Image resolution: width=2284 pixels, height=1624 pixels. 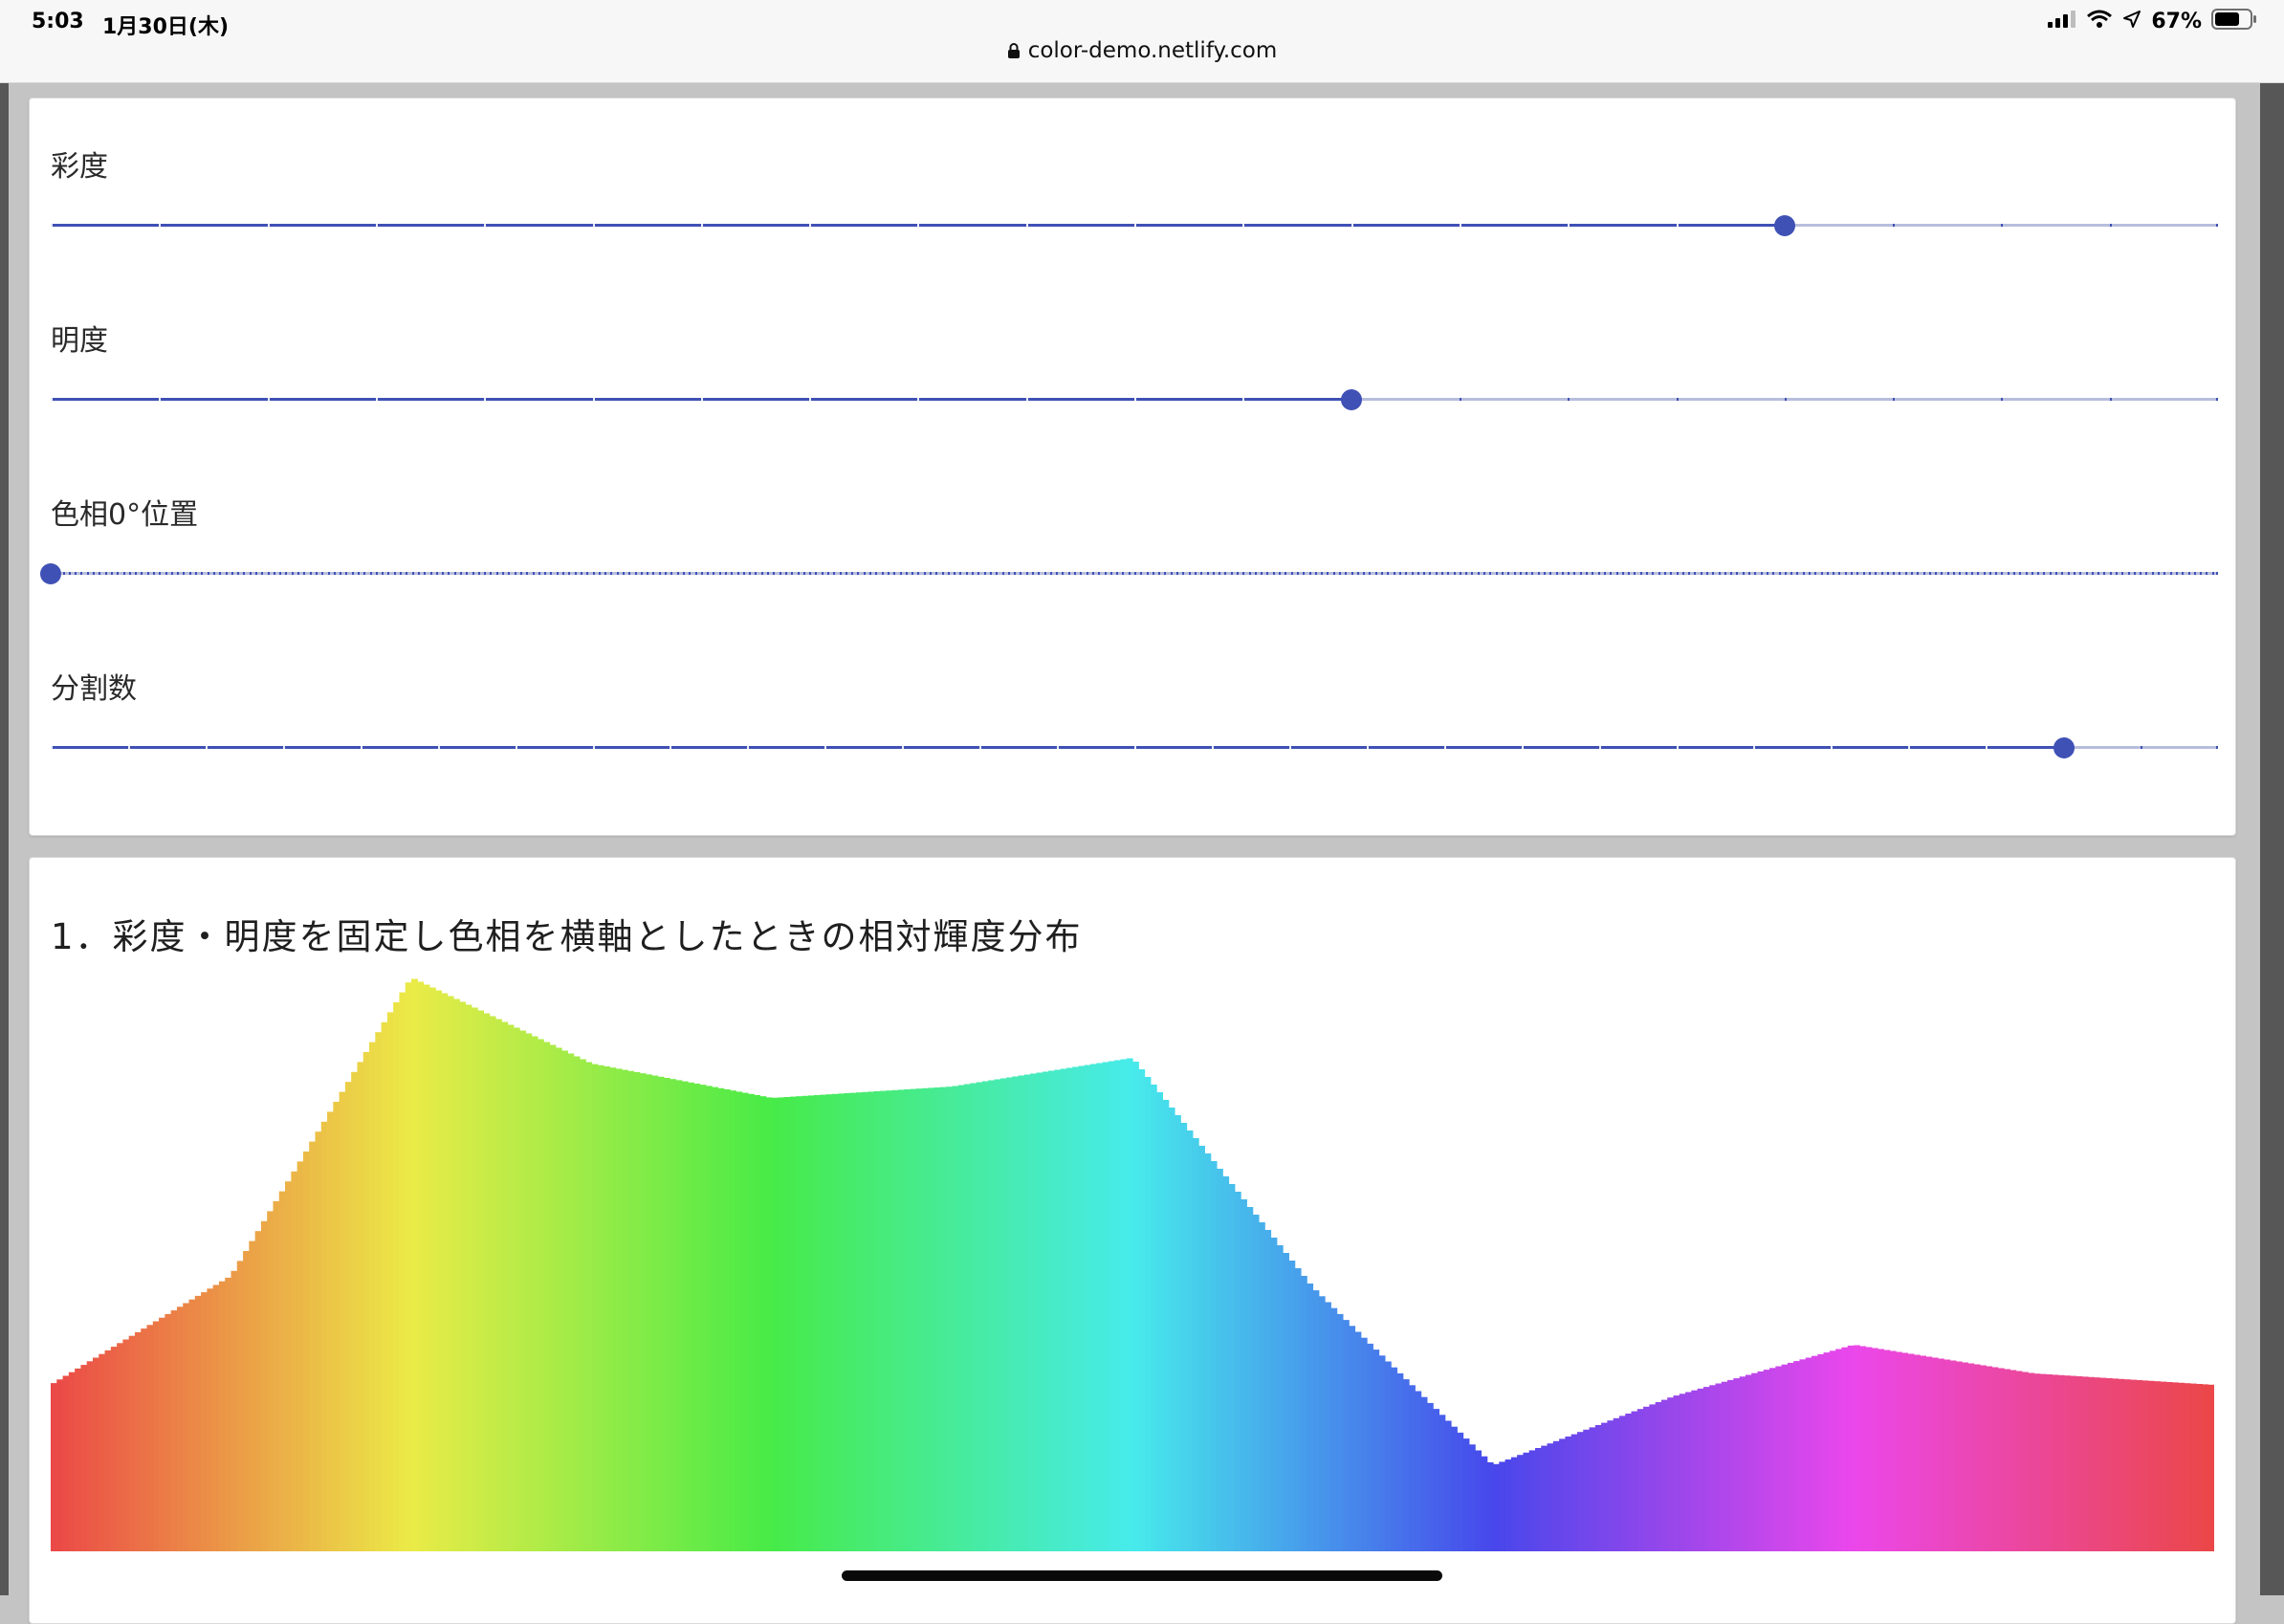 I want to click on divisions-slider, so click(x=1134, y=748).